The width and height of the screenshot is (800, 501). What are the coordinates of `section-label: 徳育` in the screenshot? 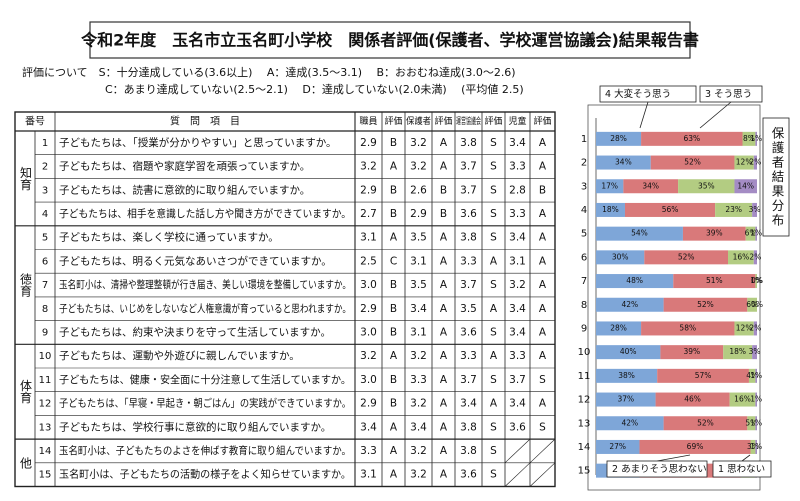 It's located at (26, 285).